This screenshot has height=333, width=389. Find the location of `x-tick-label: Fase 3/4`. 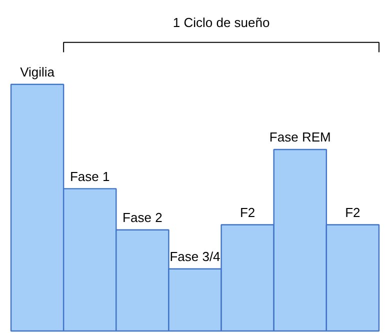

x-tick-label: Fase 3/4 is located at coordinates (195, 256).